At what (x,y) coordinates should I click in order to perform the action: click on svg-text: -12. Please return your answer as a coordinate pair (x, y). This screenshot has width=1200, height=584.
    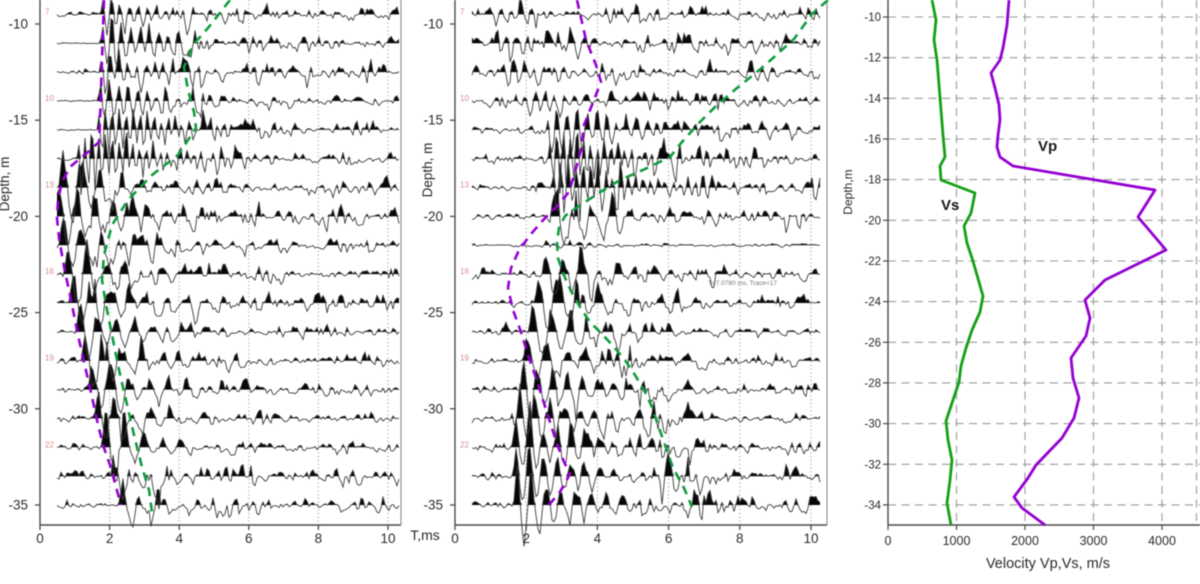
    Looking at the image, I should click on (872, 59).